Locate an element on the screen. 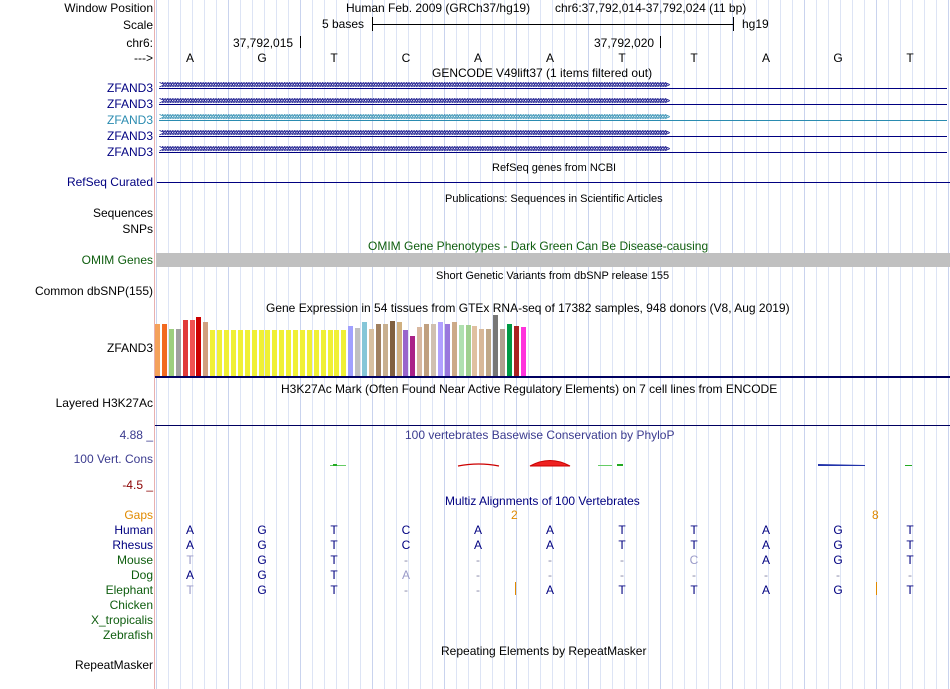 This screenshot has height=689, width=950. scale-text: 5 bases is located at coordinates (343, 24).